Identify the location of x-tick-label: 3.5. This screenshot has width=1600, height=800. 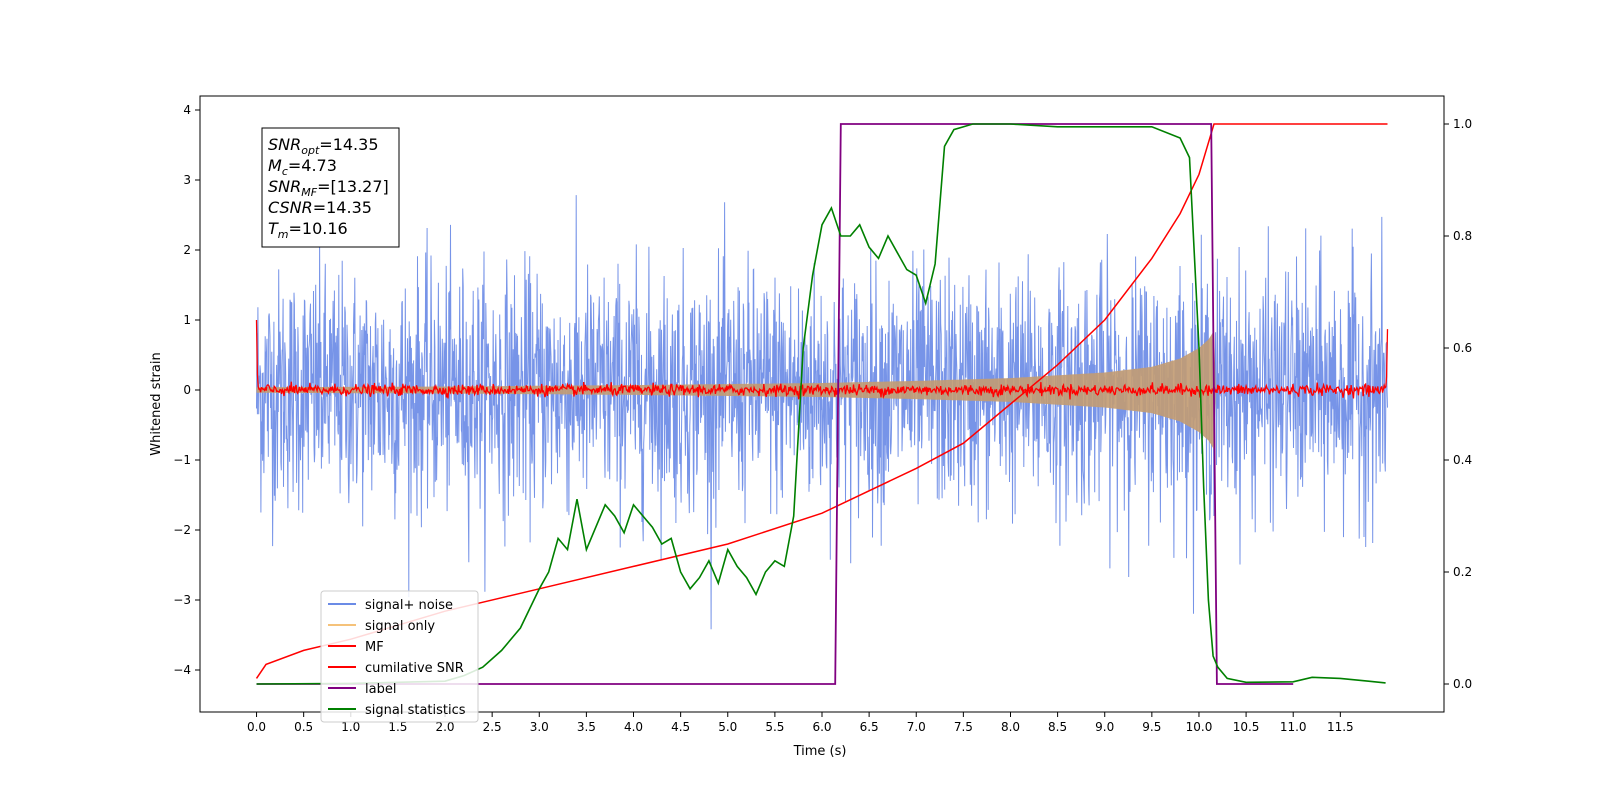
(586, 727).